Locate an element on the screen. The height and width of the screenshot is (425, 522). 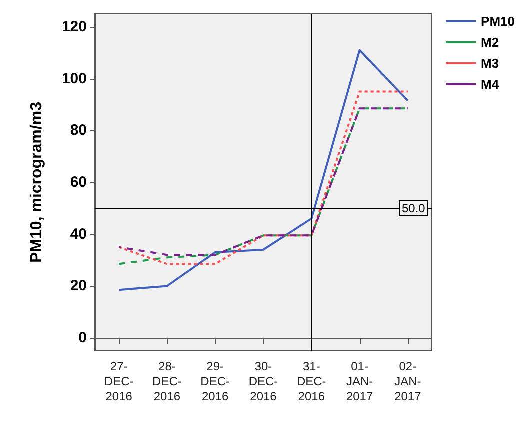
y-tick-label: 40 is located at coordinates (78, 234).